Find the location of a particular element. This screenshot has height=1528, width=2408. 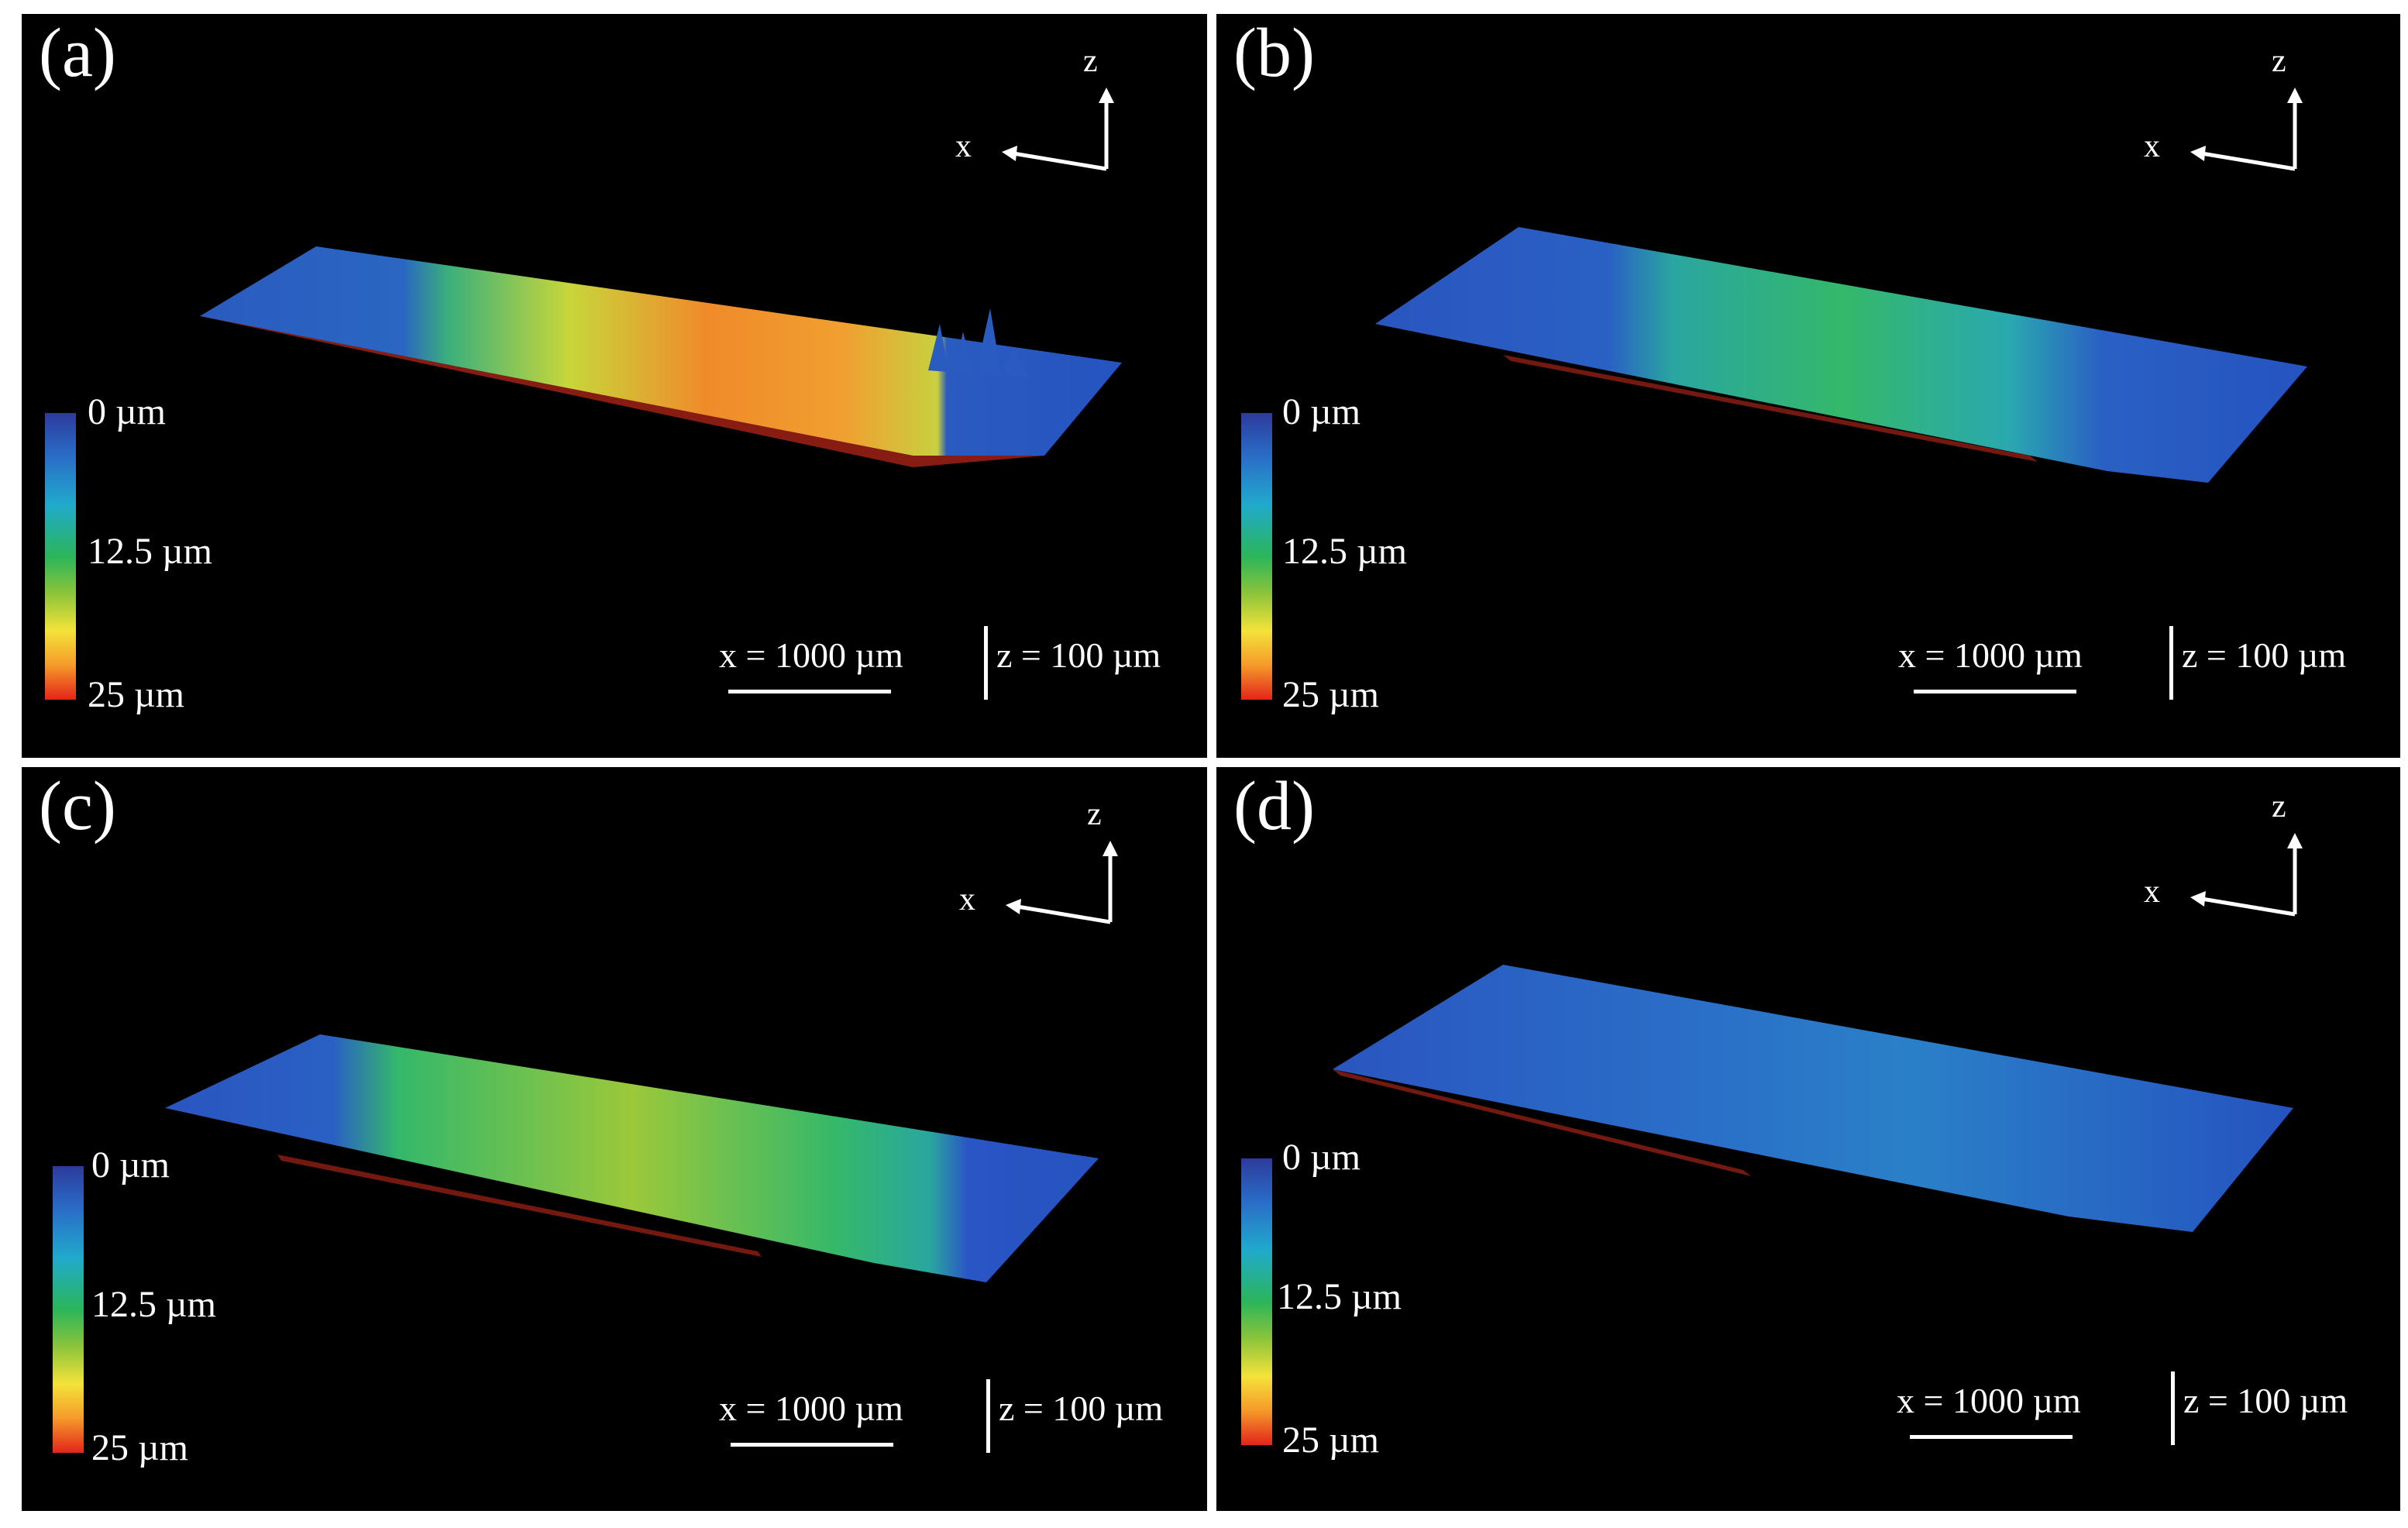

panel-label: (c) is located at coordinates (77, 806).